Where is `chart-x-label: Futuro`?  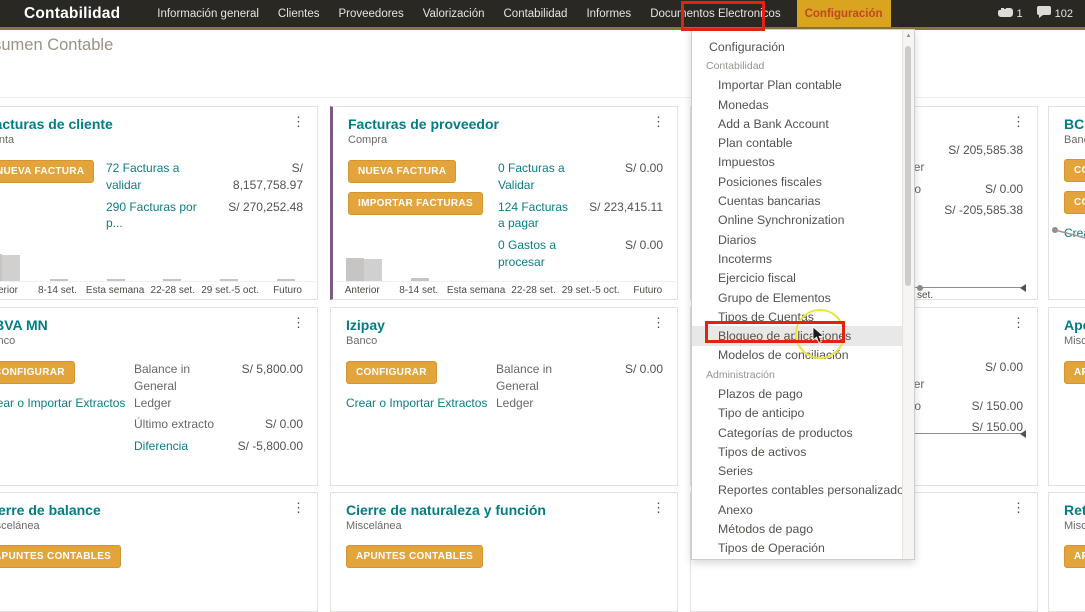
chart-x-label: Futuro is located at coordinates (287, 290).